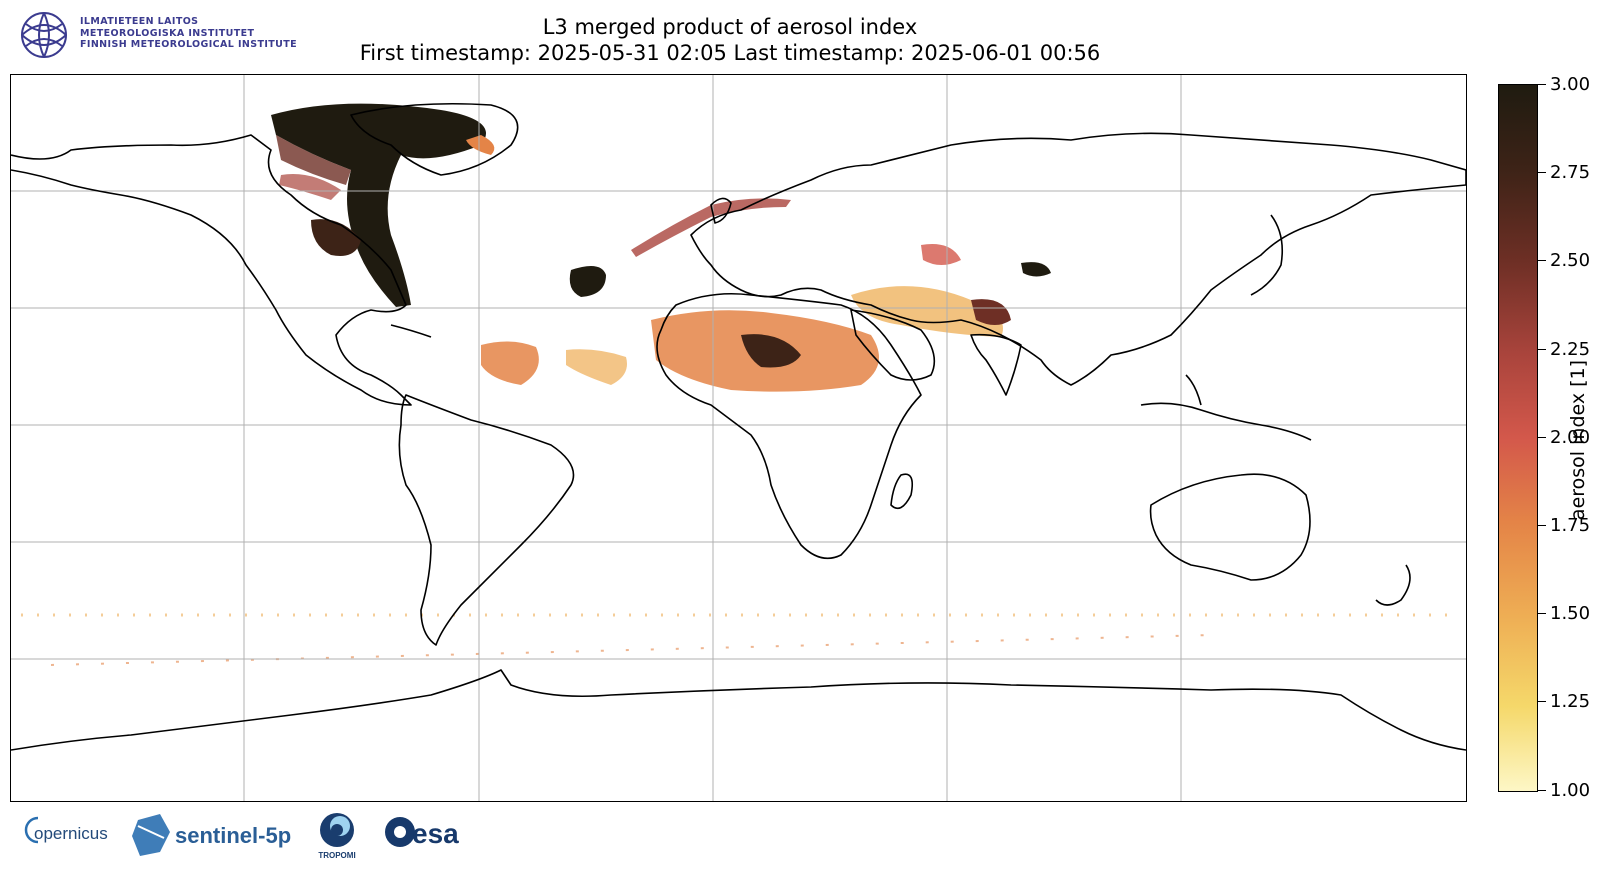  I want to click on partner-logos: opernicus sentinel-5p TROPOMI esa, so click(260, 840).